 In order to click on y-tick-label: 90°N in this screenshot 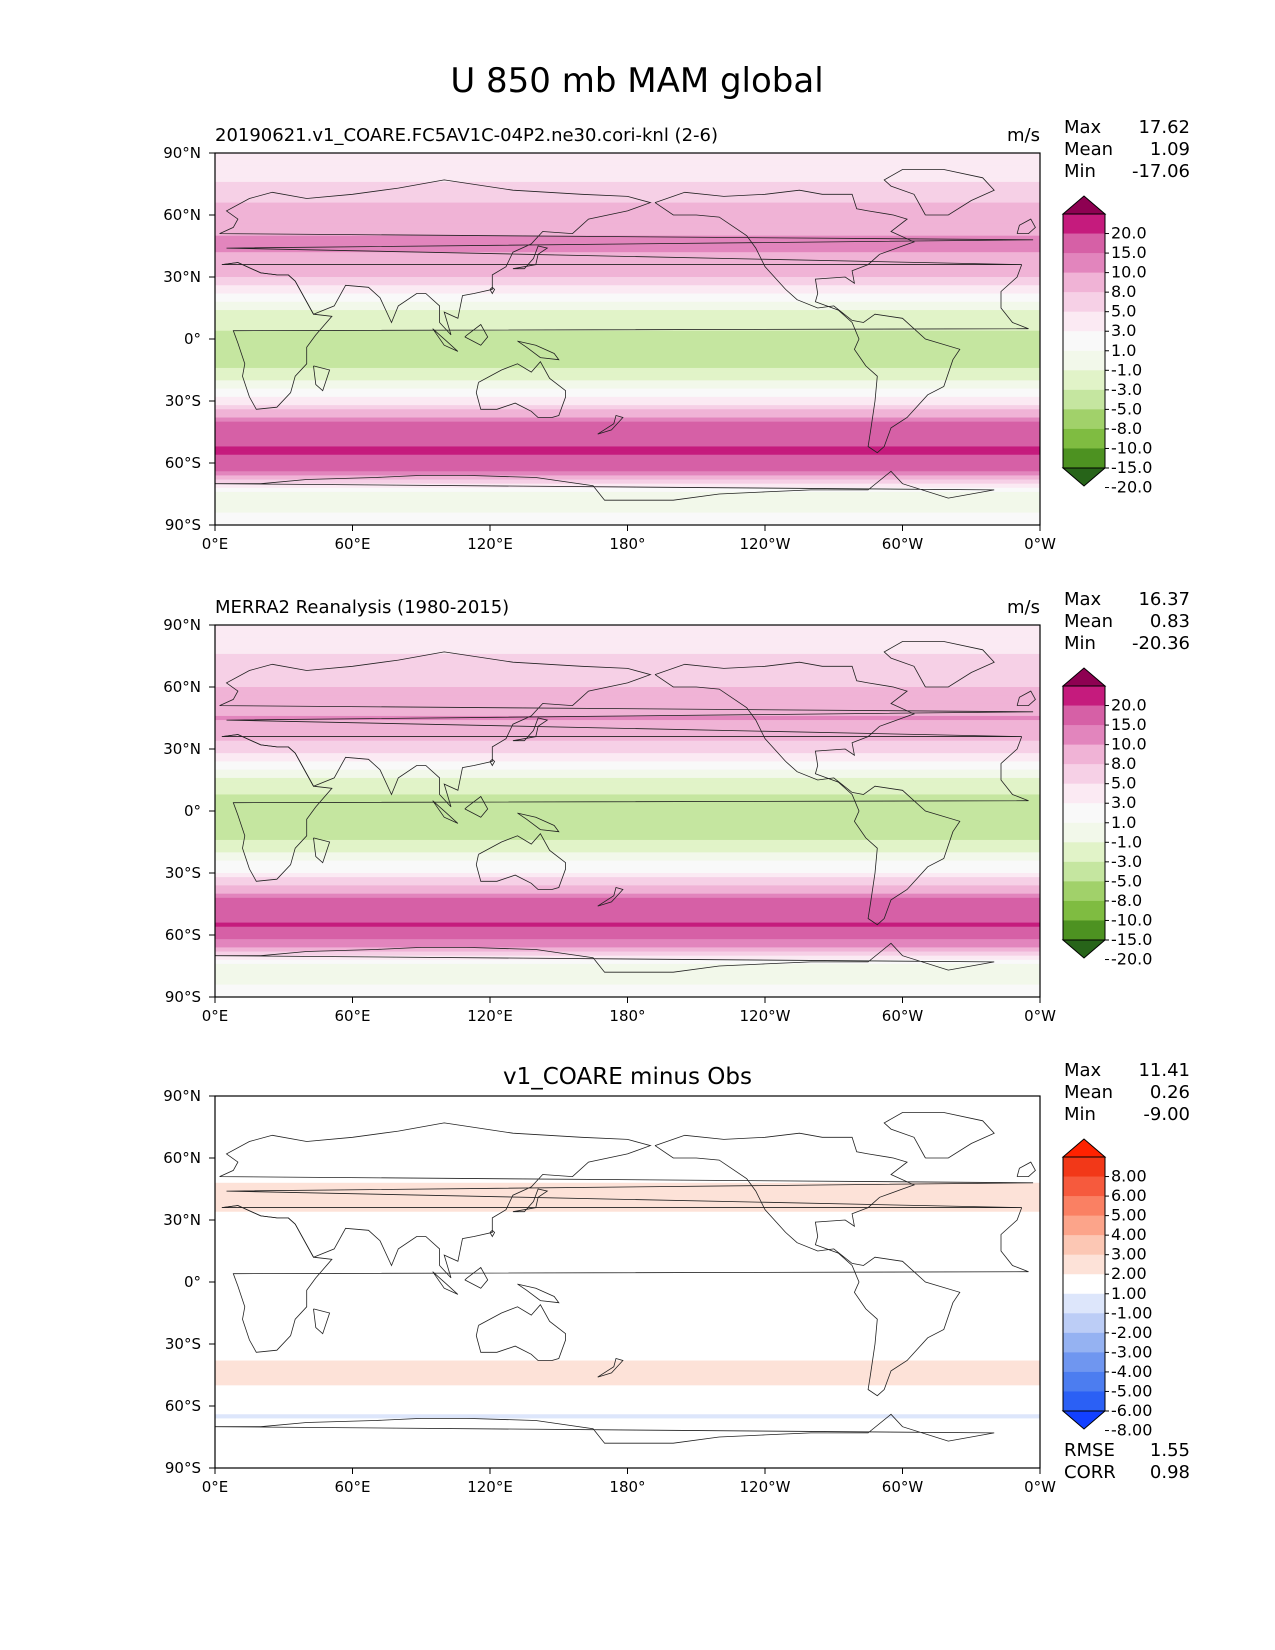, I will do `click(182, 153)`.